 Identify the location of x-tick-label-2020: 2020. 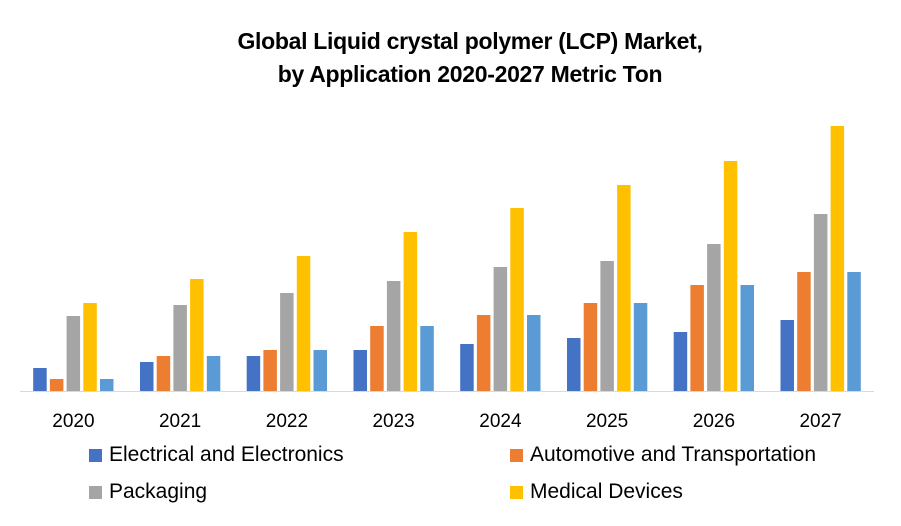
(73, 421).